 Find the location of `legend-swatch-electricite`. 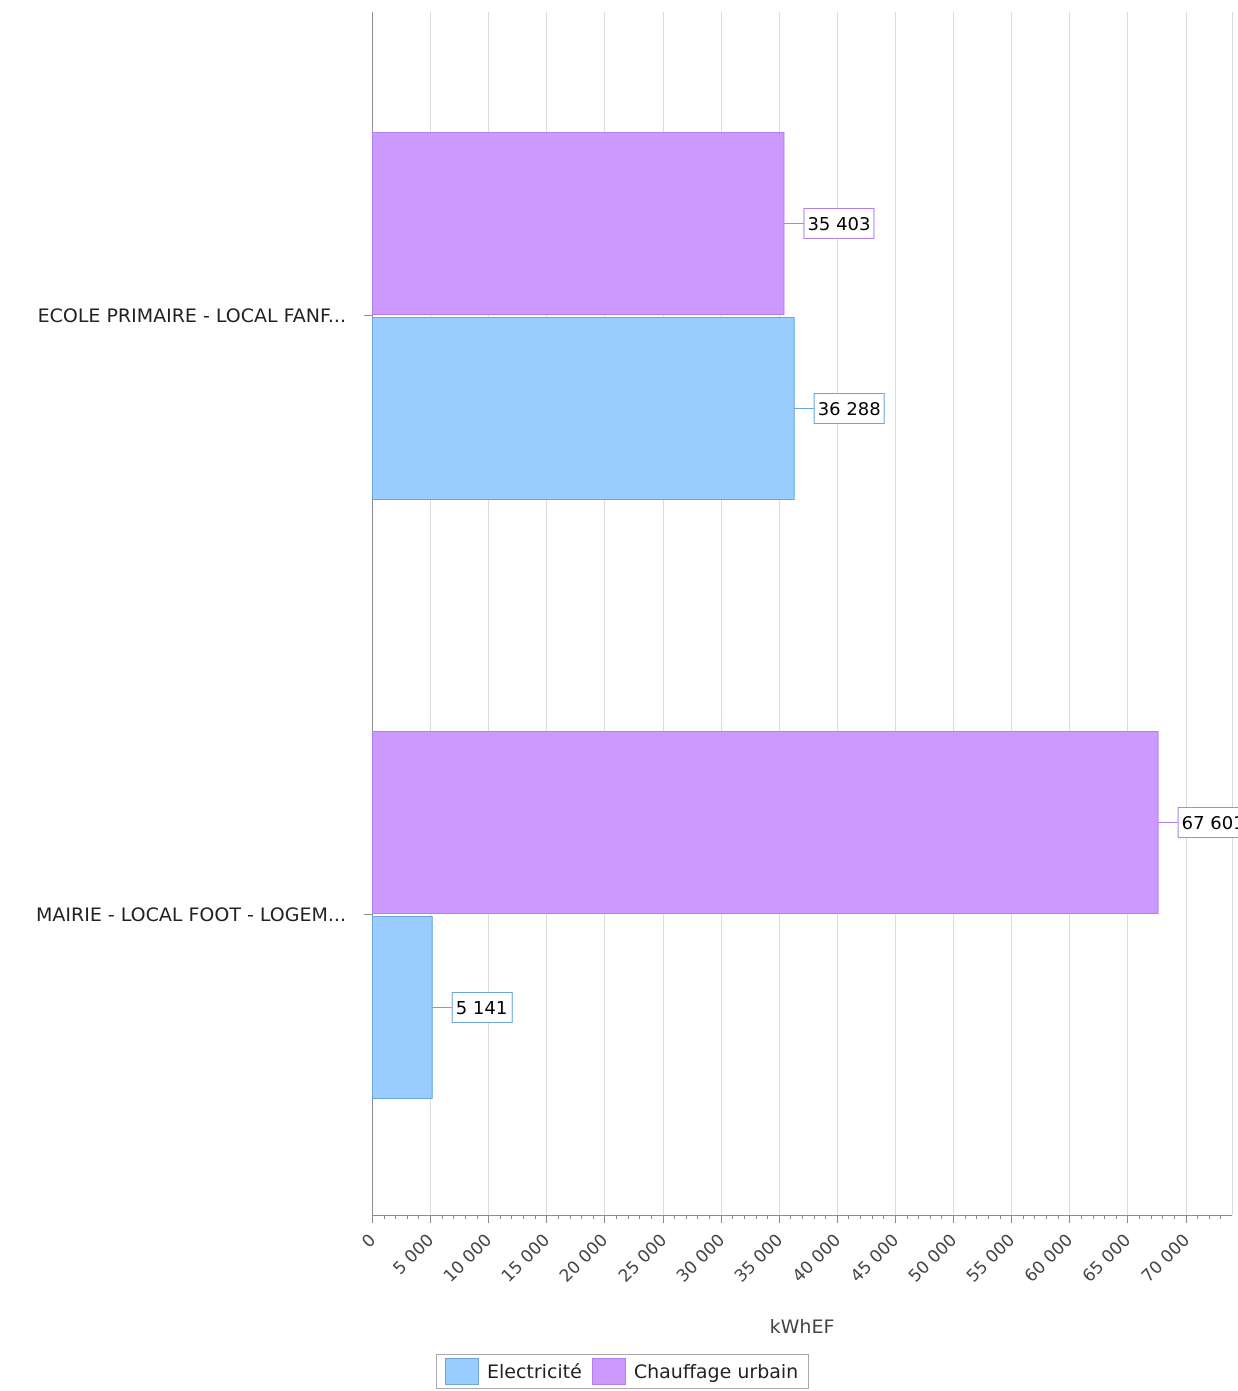

legend-swatch-electricite is located at coordinates (462, 1371).